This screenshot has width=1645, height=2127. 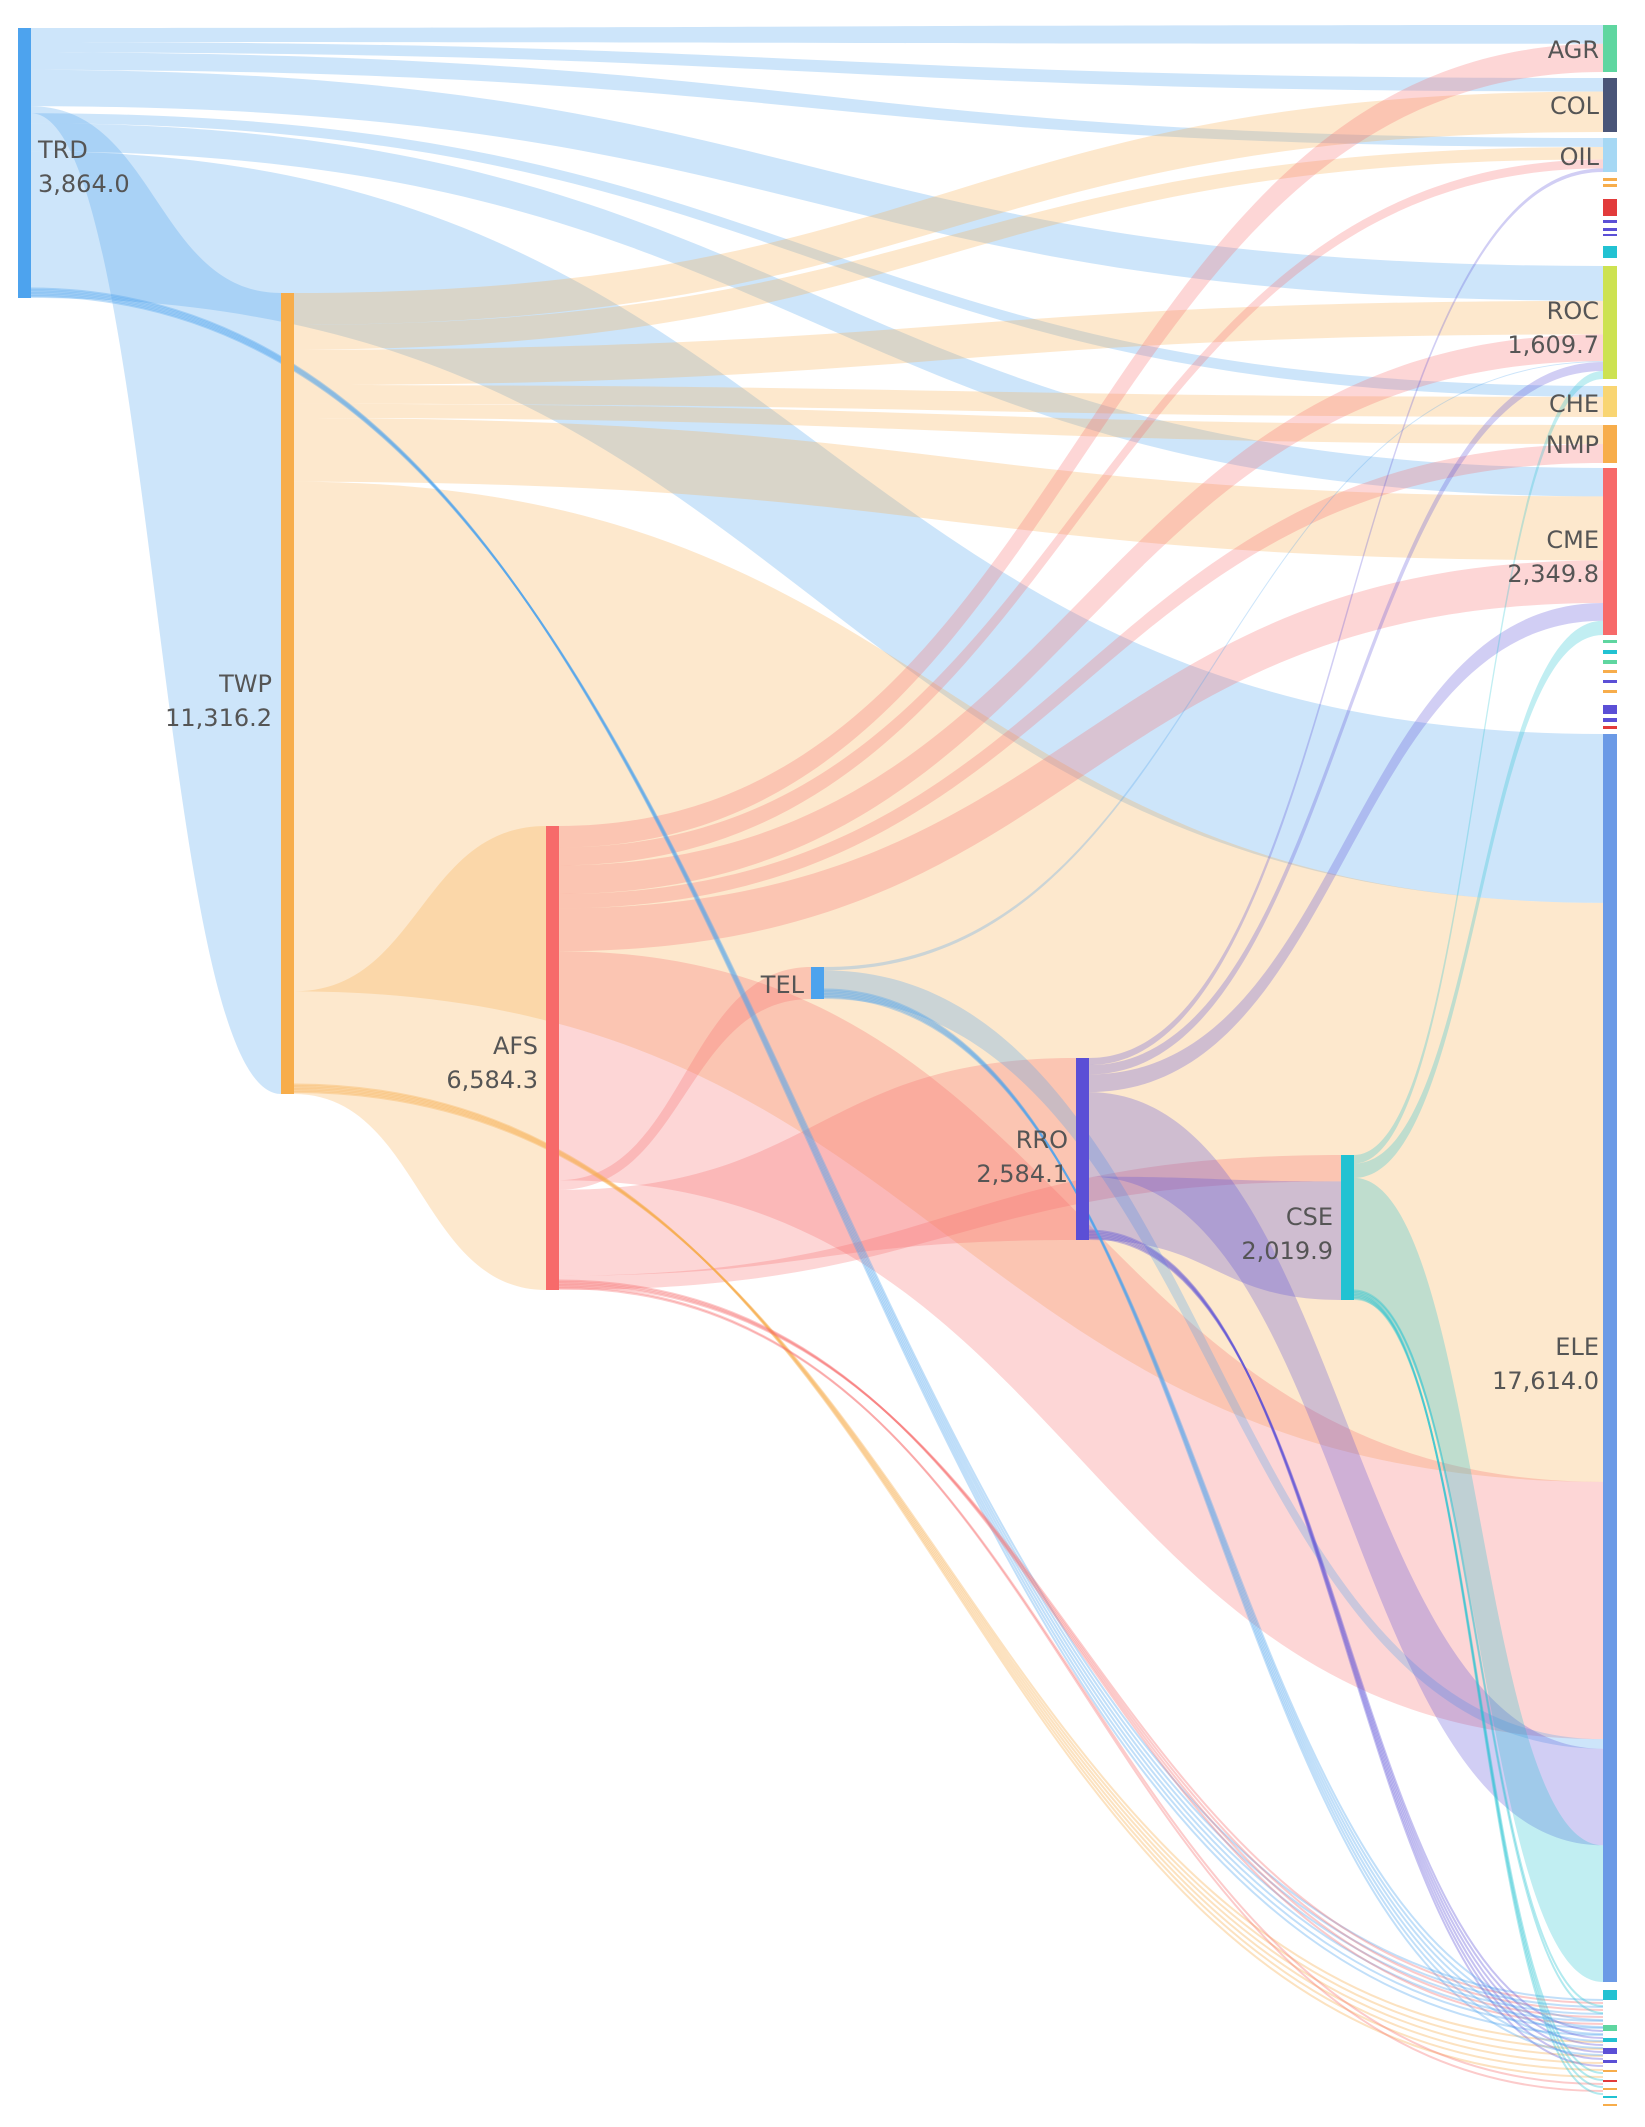 What do you see at coordinates (1610, 444) in the screenshot?
I see `node-nmp` at bounding box center [1610, 444].